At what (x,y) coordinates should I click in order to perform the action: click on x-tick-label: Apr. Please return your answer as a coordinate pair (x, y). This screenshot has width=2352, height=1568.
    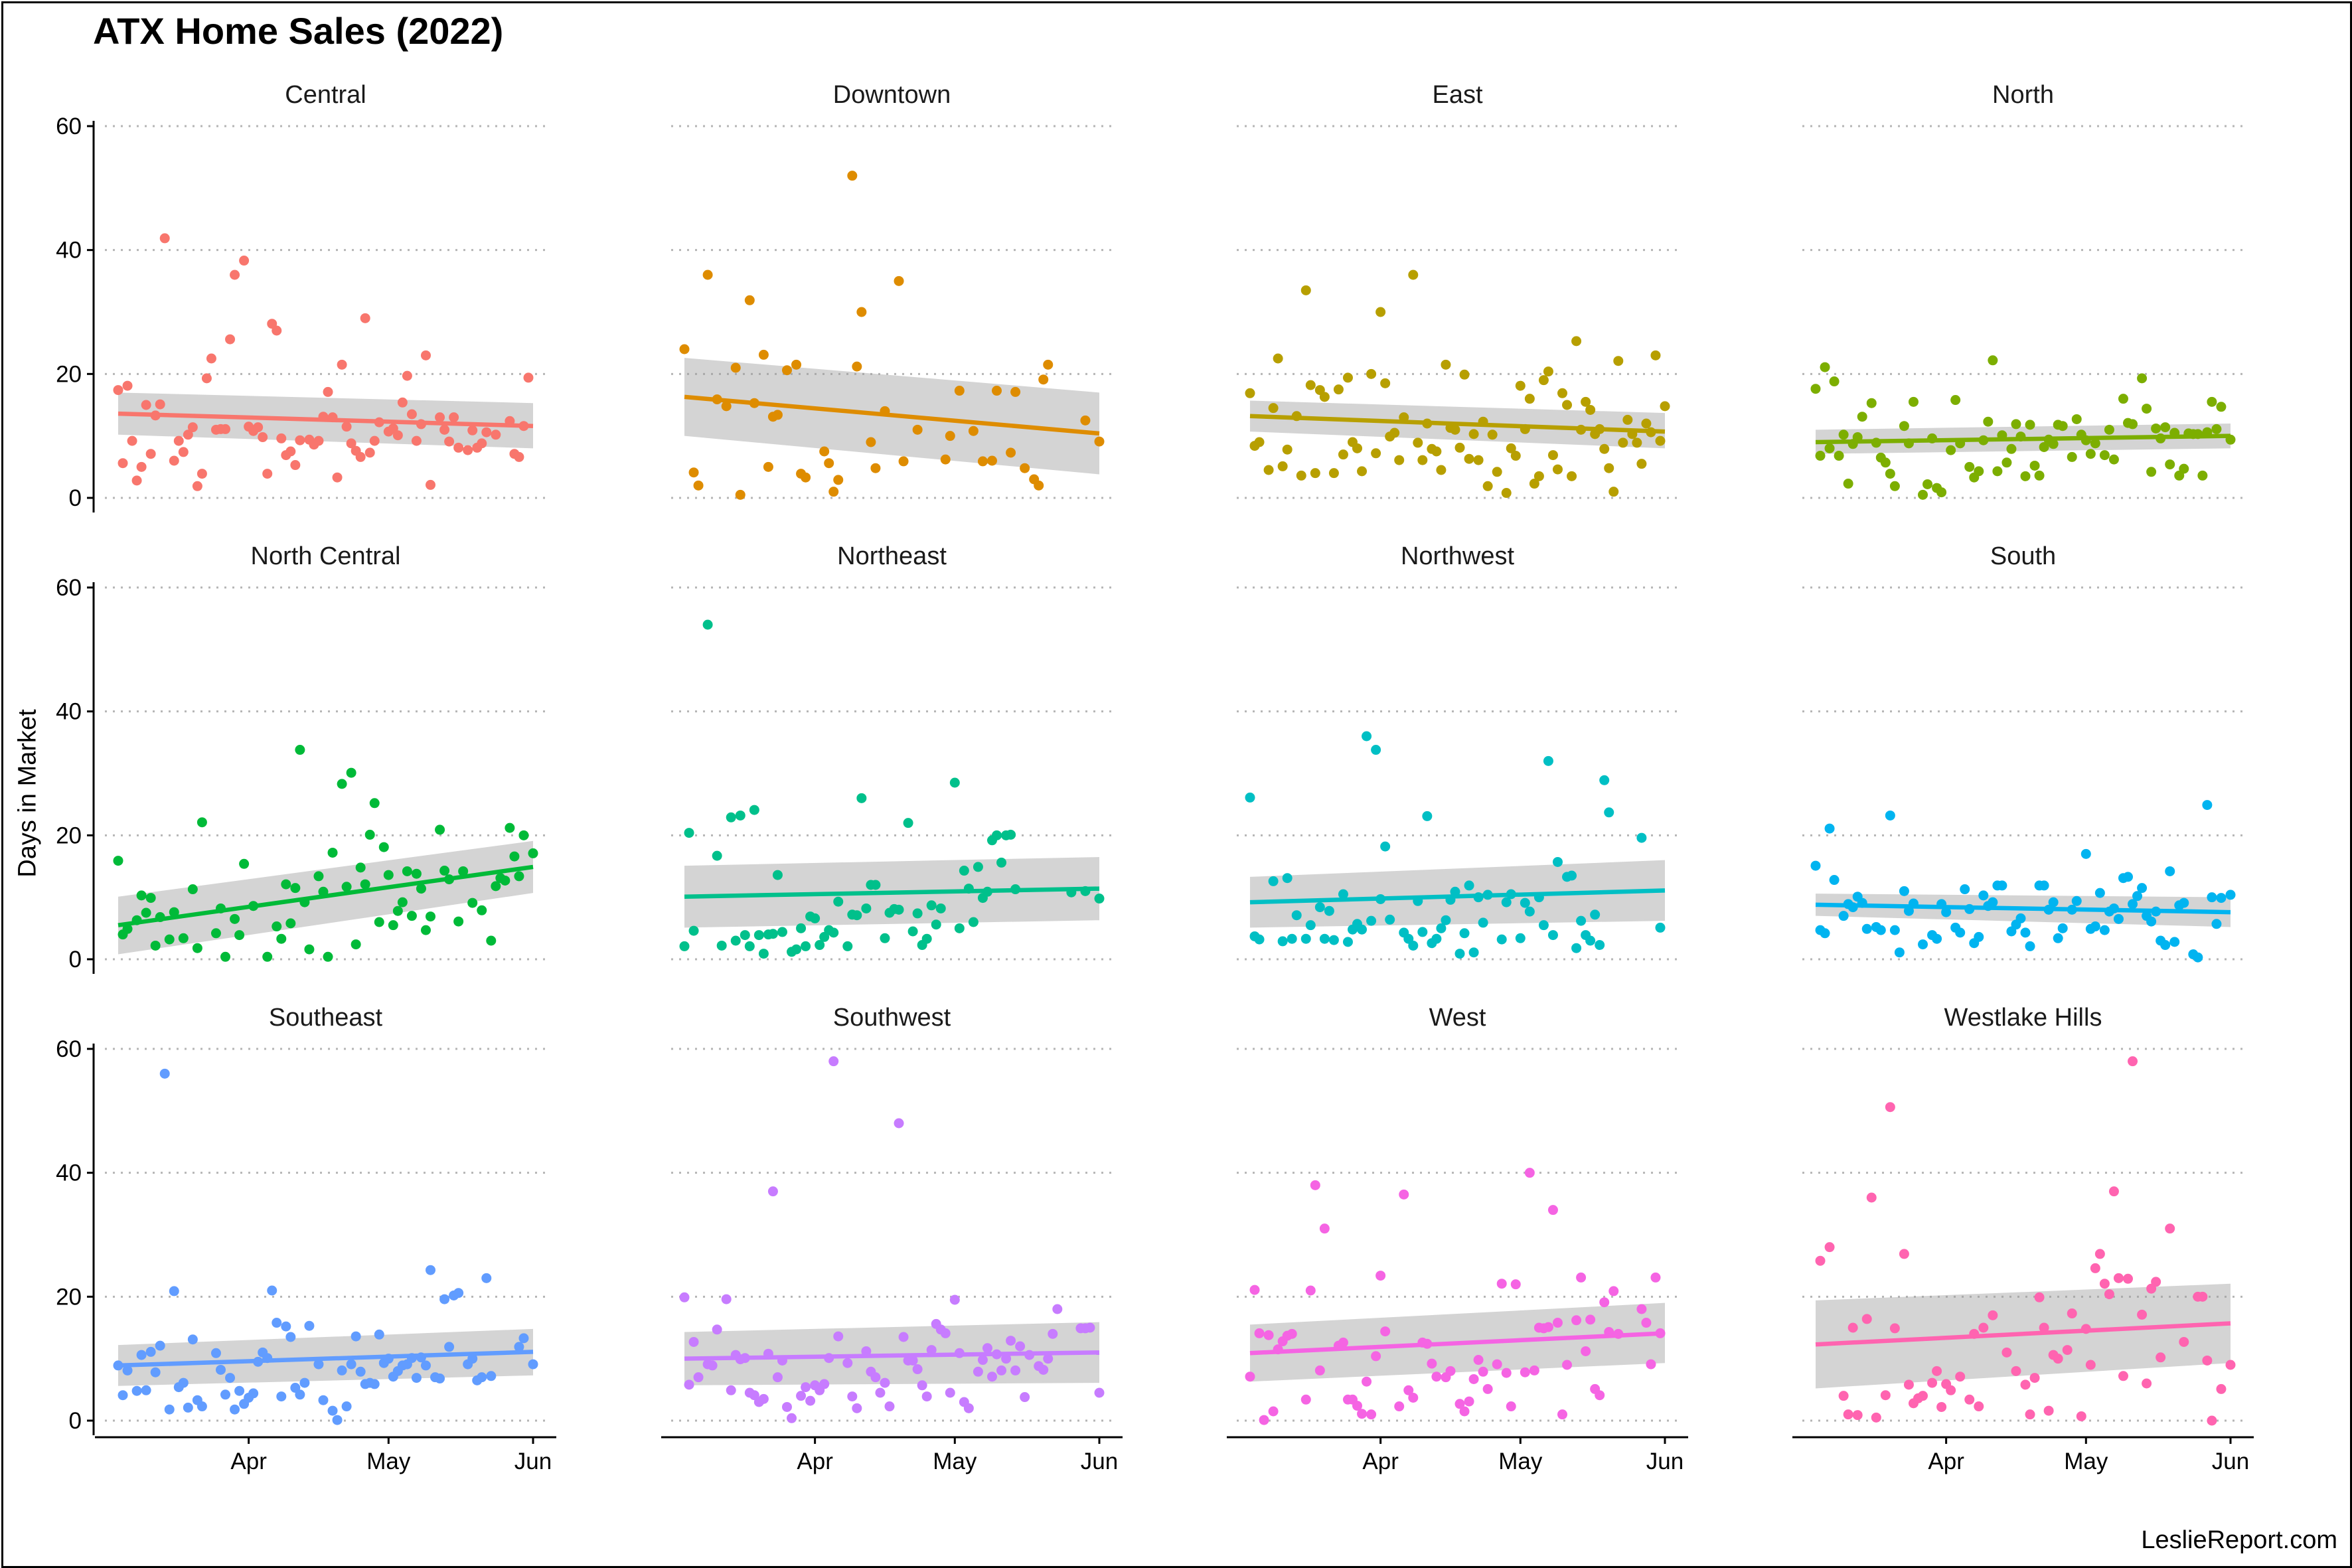
    Looking at the image, I should click on (815, 1462).